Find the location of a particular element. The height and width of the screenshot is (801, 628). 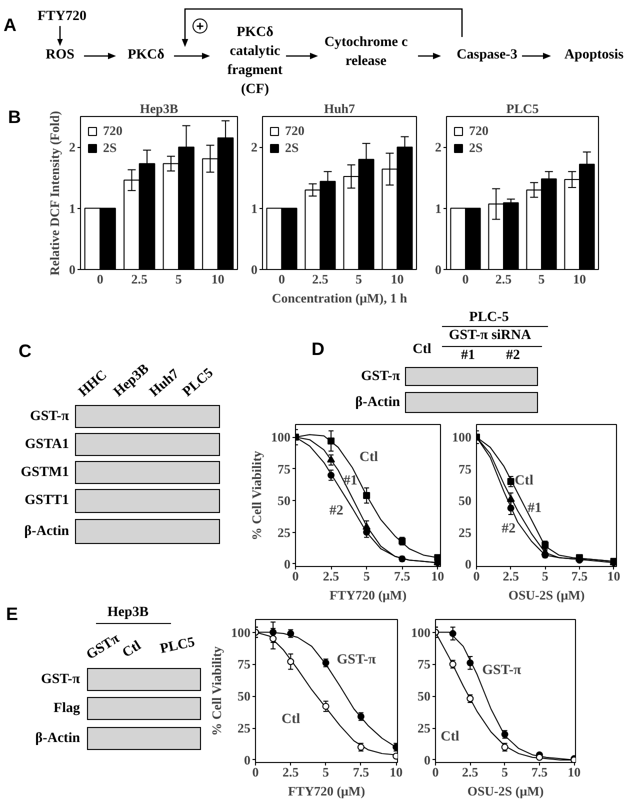

text: FTY720 is located at coordinates (62, 16).